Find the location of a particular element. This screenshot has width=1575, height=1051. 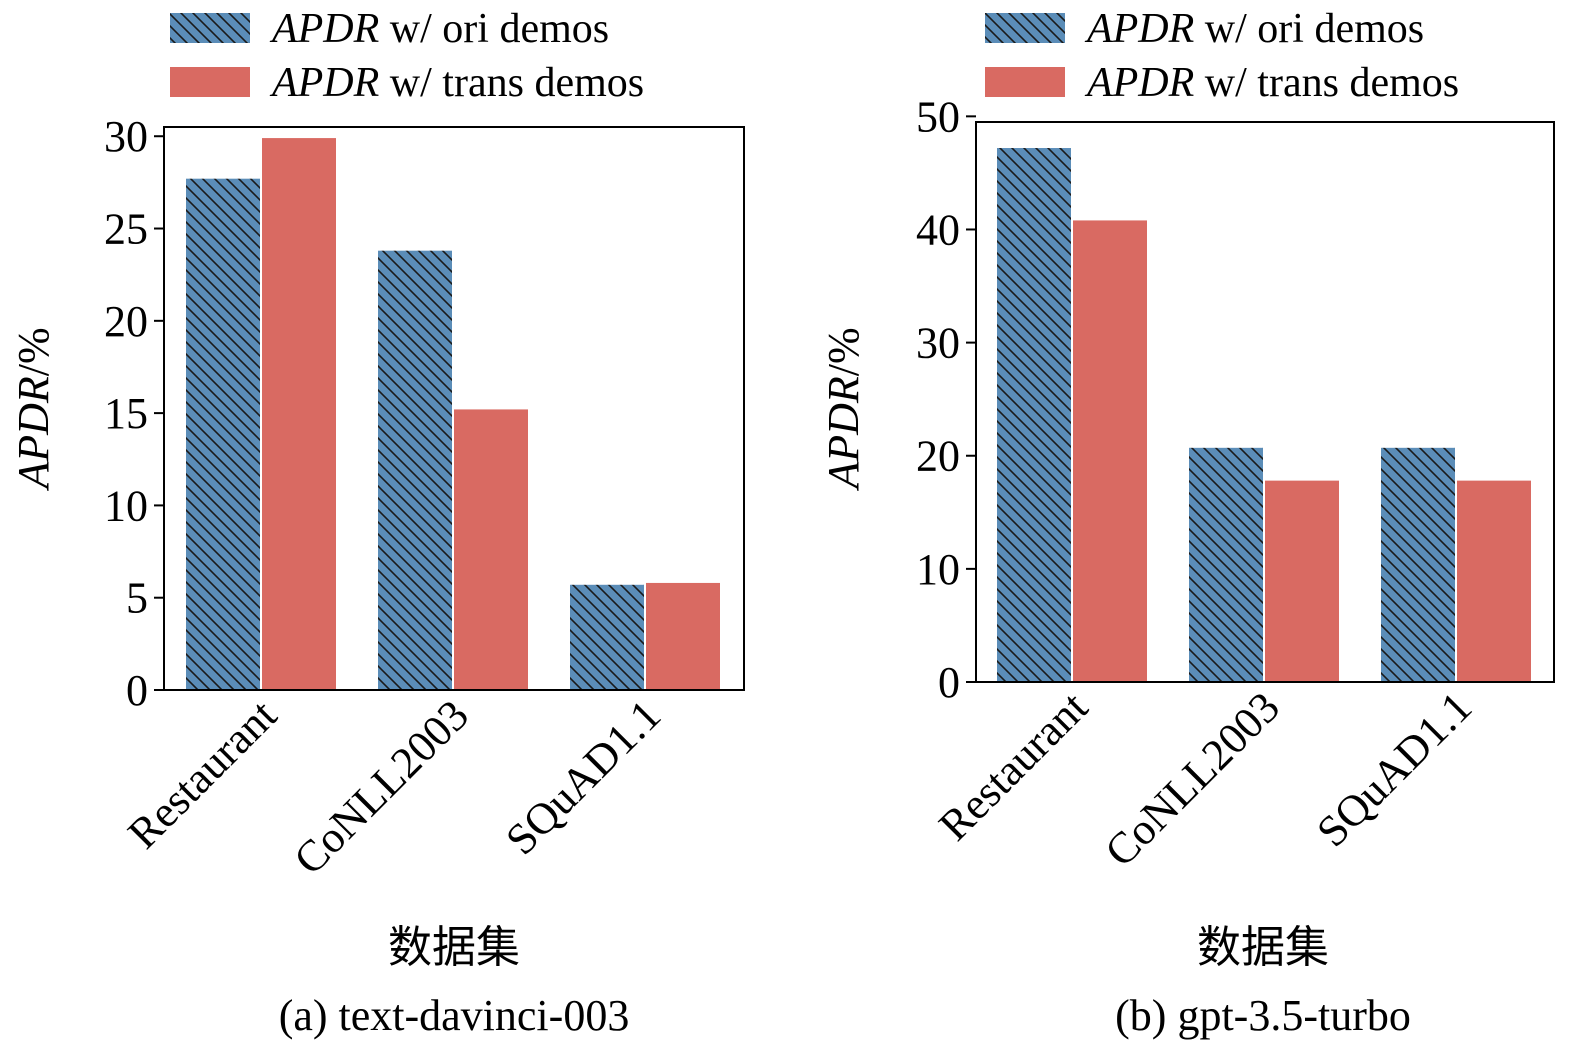

chart-title-a: (a) text-davinci-003 is located at coordinates (454, 1015).